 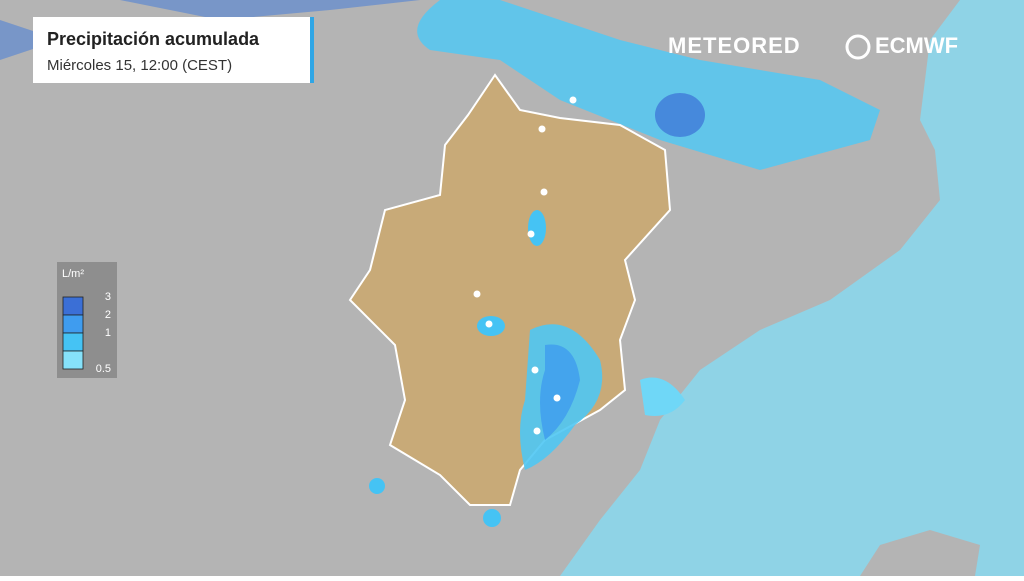 I want to click on island, so click(x=920, y=553).